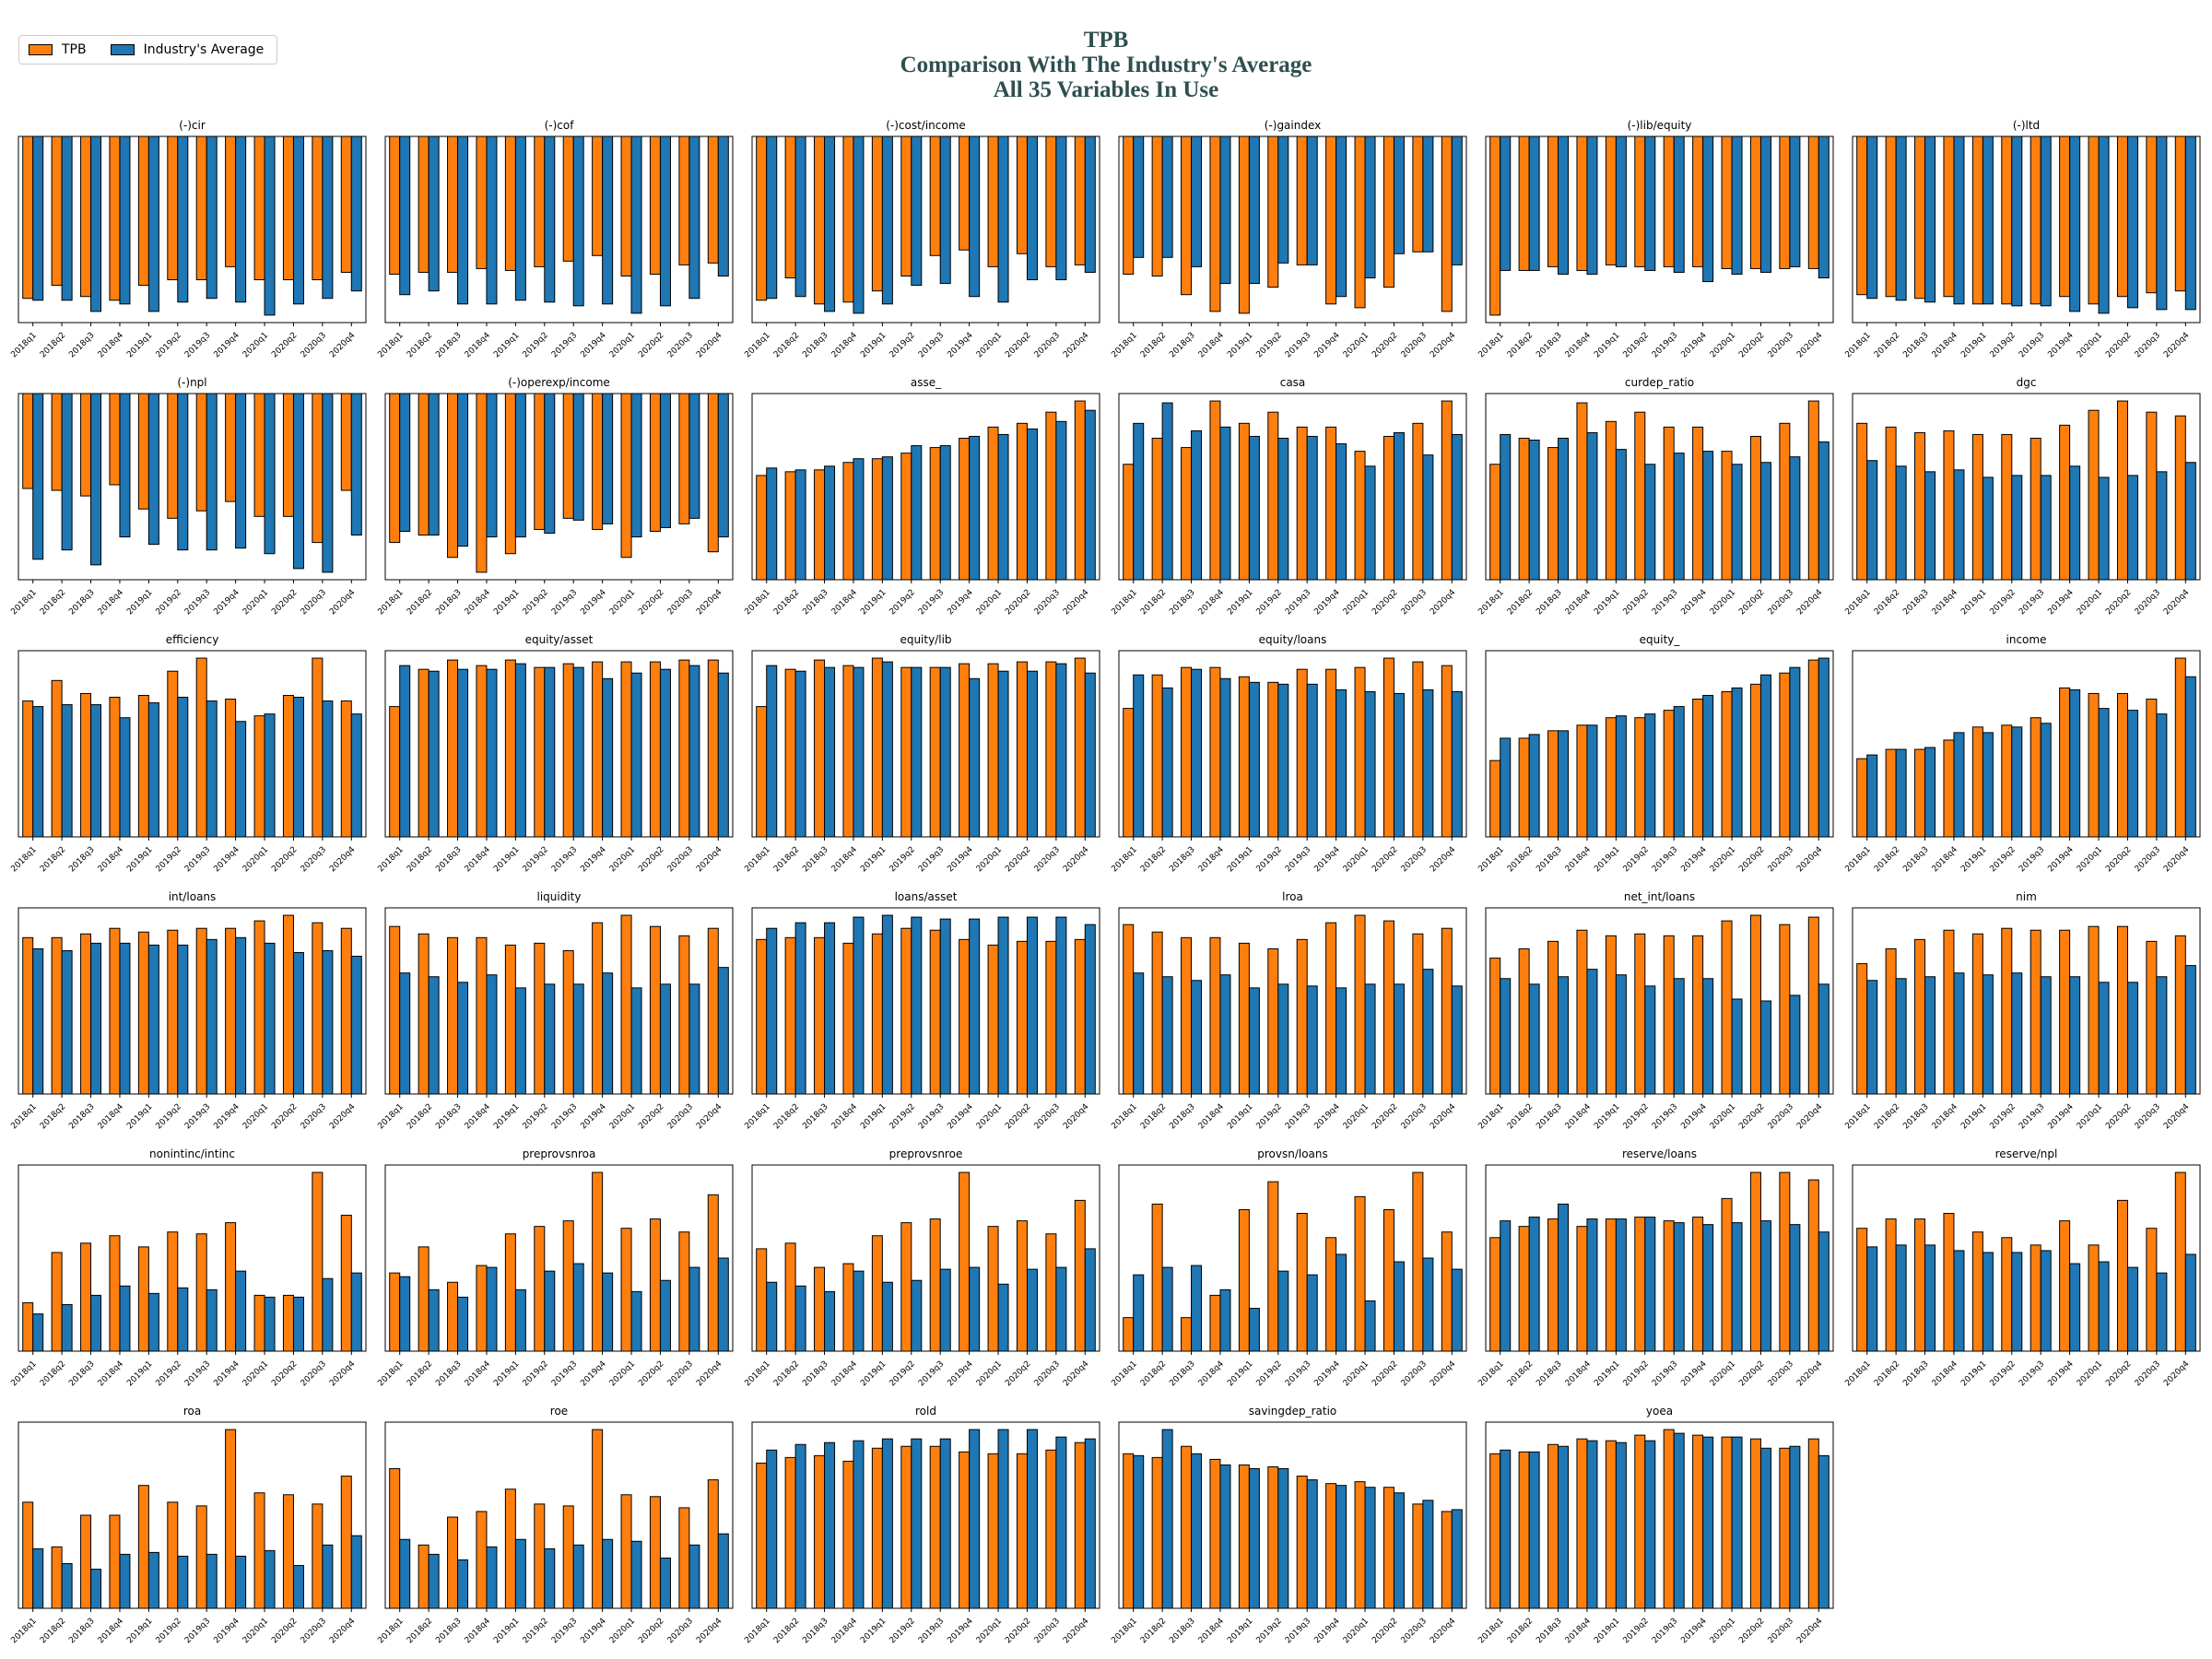 The height and width of the screenshot is (1659, 2212). Describe the element at coordinates (192, 1411) in the screenshot. I see `panel-title: roa` at that location.